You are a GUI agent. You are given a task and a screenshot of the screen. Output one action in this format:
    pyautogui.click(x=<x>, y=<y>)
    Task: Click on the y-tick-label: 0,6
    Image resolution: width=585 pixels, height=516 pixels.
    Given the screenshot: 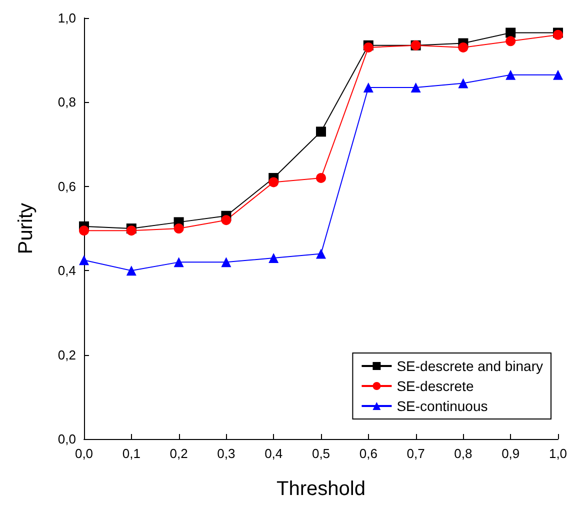 What is the action you would take?
    pyautogui.click(x=67, y=186)
    